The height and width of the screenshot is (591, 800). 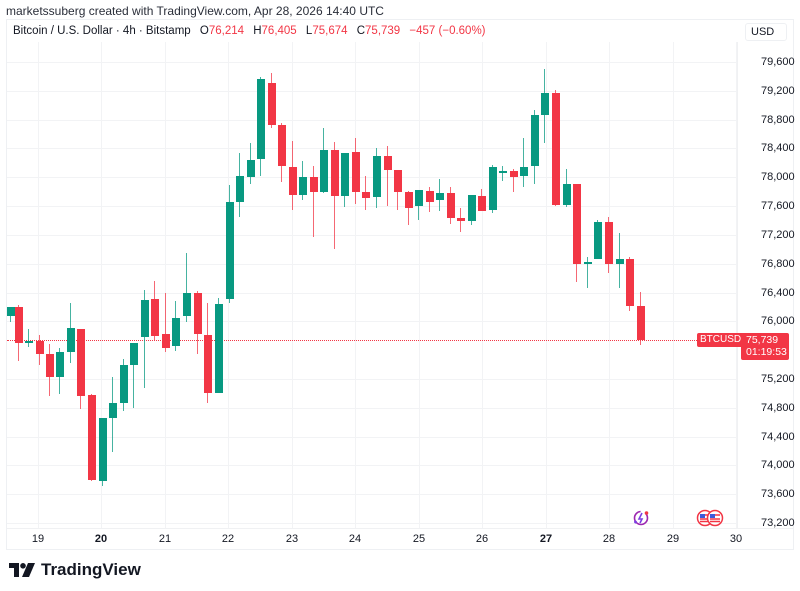 I want to click on currency-button: USD, so click(x=766, y=32).